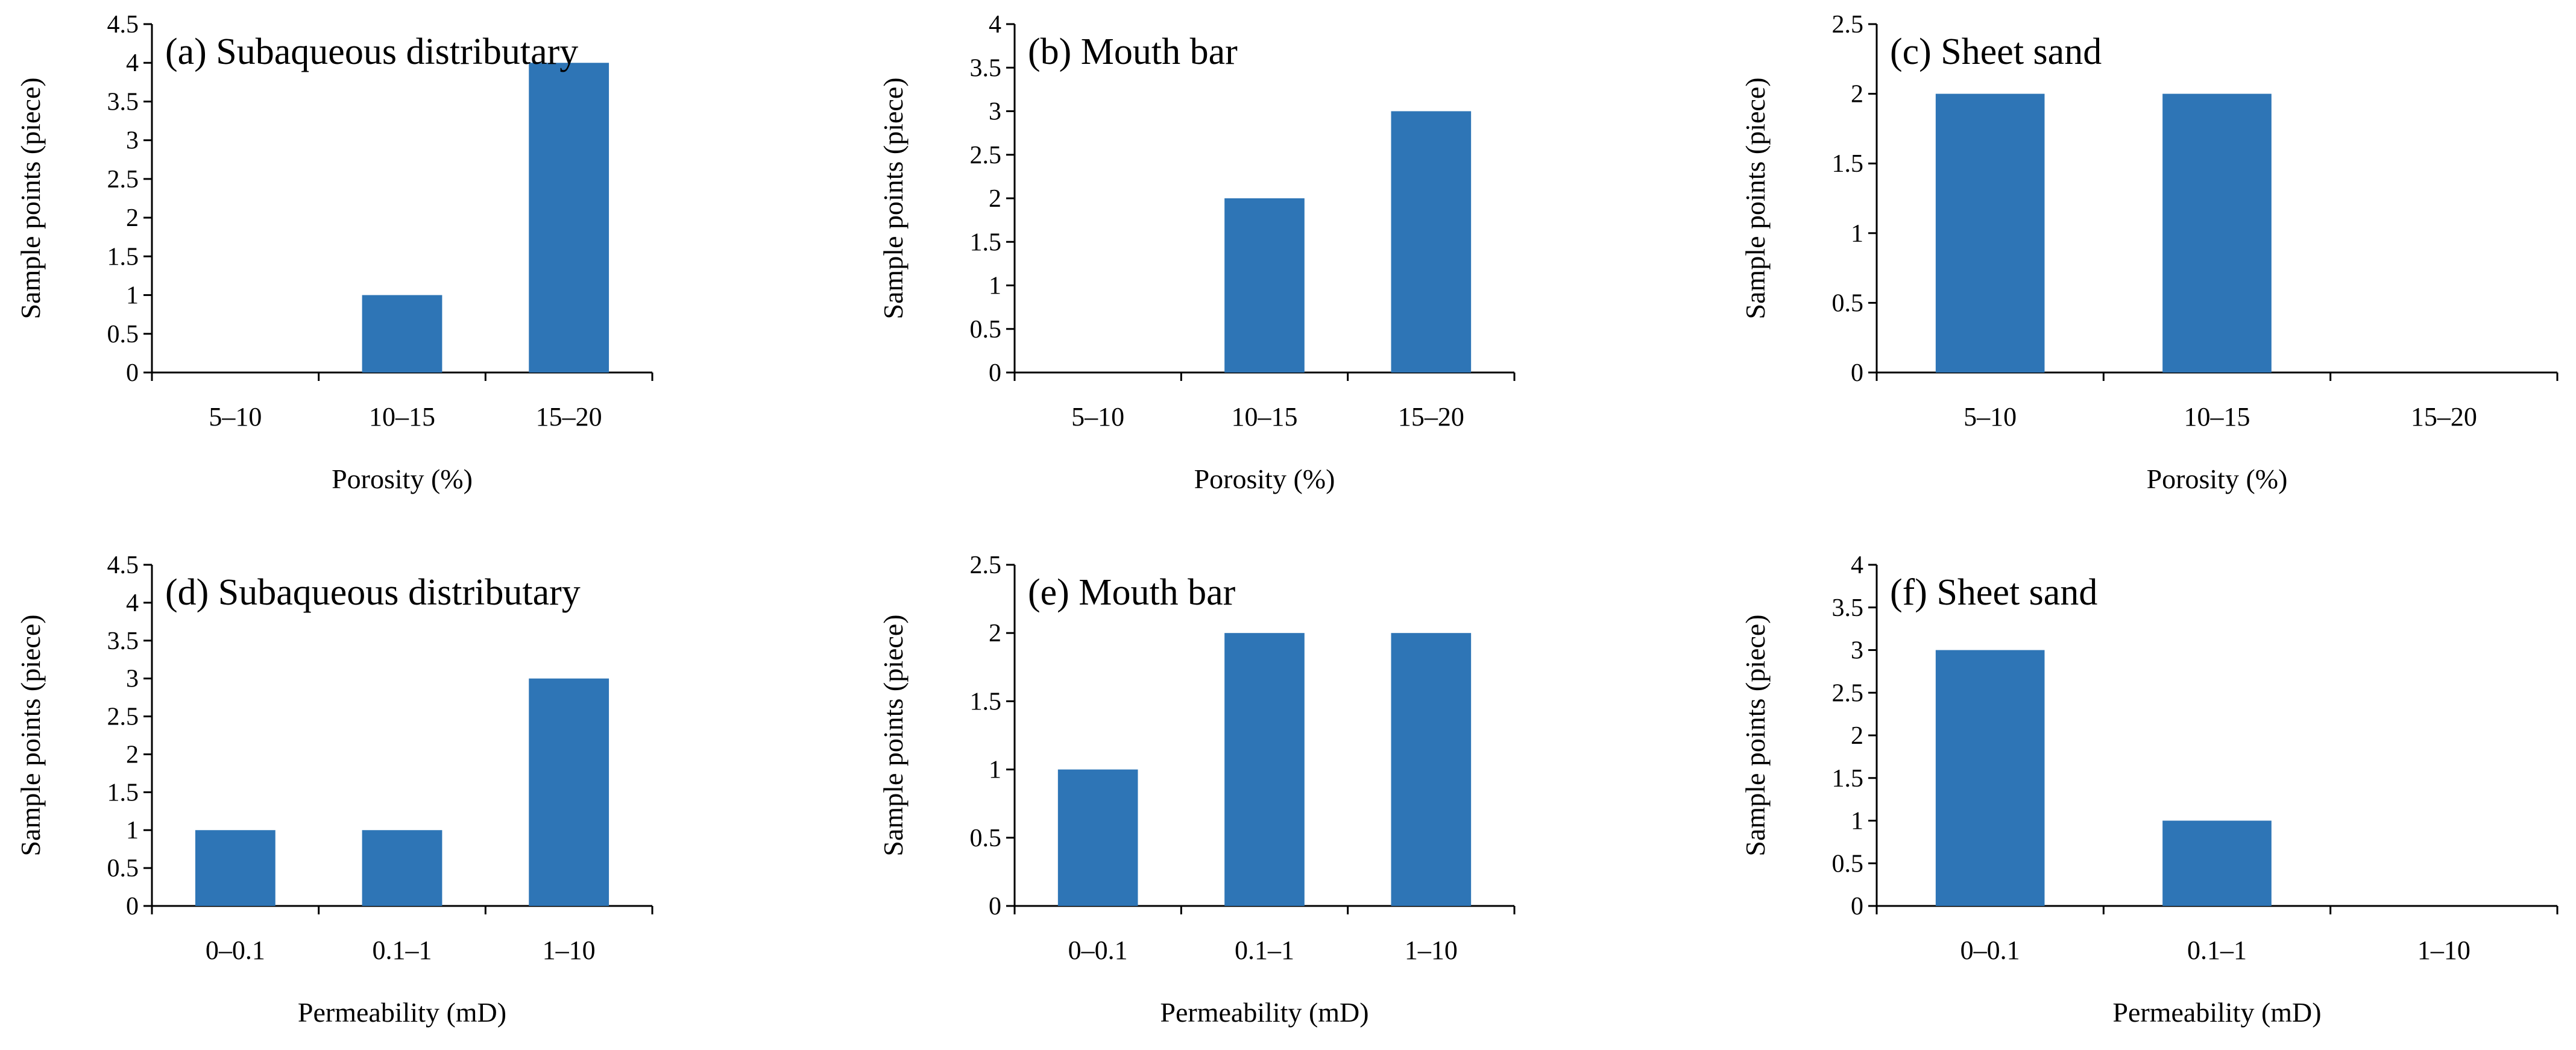  Describe the element at coordinates (1133, 51) in the screenshot. I see `panel-title: (b) Mouth bar` at that location.